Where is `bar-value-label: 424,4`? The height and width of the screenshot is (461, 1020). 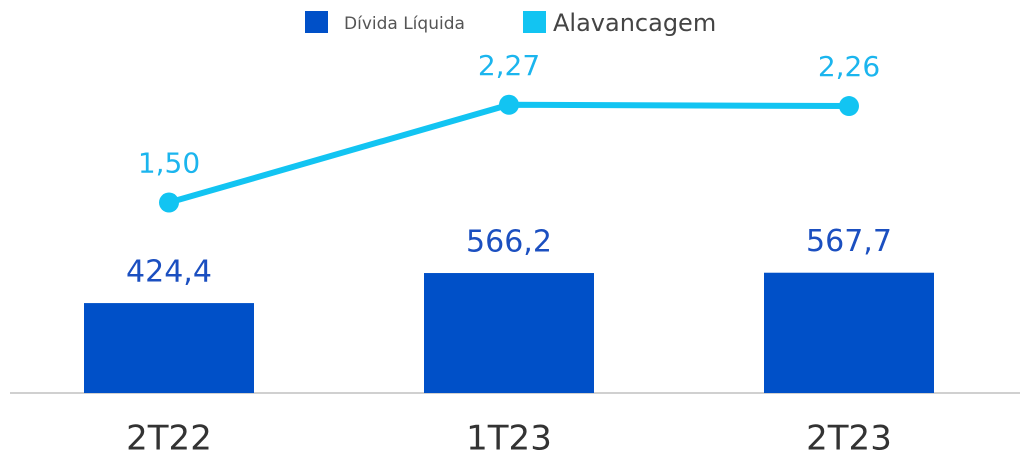
bar-value-label: 424,4 is located at coordinates (169, 272).